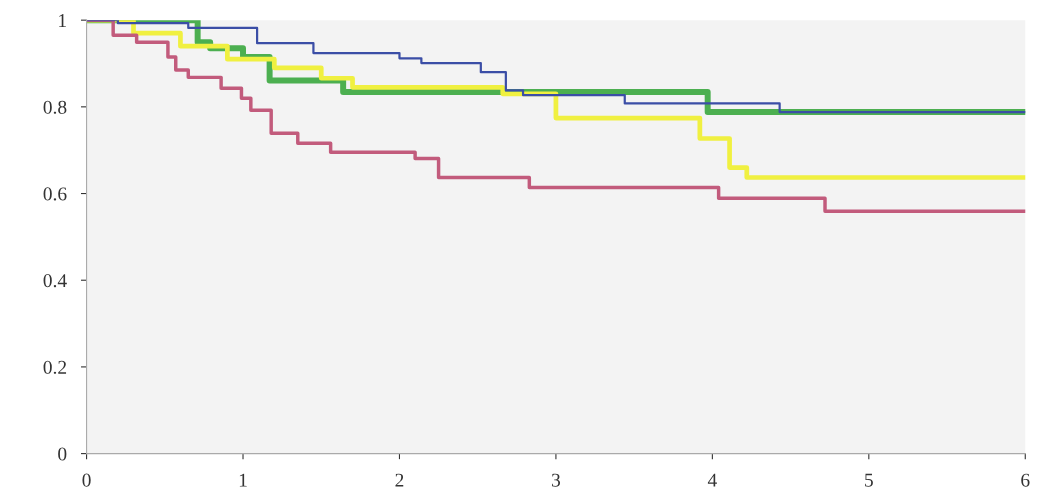 This screenshot has height=504, width=1043. Describe the element at coordinates (62, 454) in the screenshot. I see `y-tick-label: 0` at that location.